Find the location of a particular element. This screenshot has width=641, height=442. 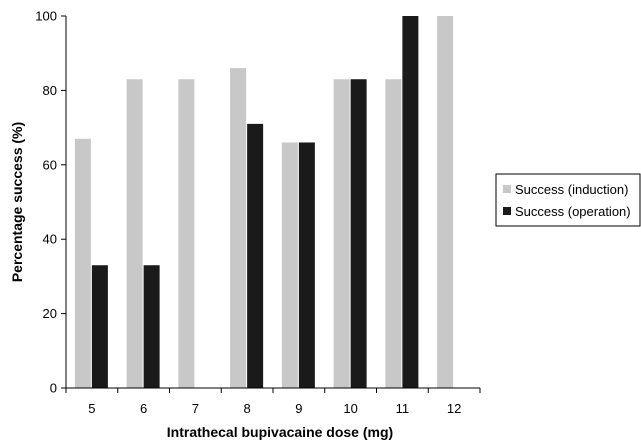

x-axis-title: Intrathecal bupivacaine dose (mg) is located at coordinates (280, 432).